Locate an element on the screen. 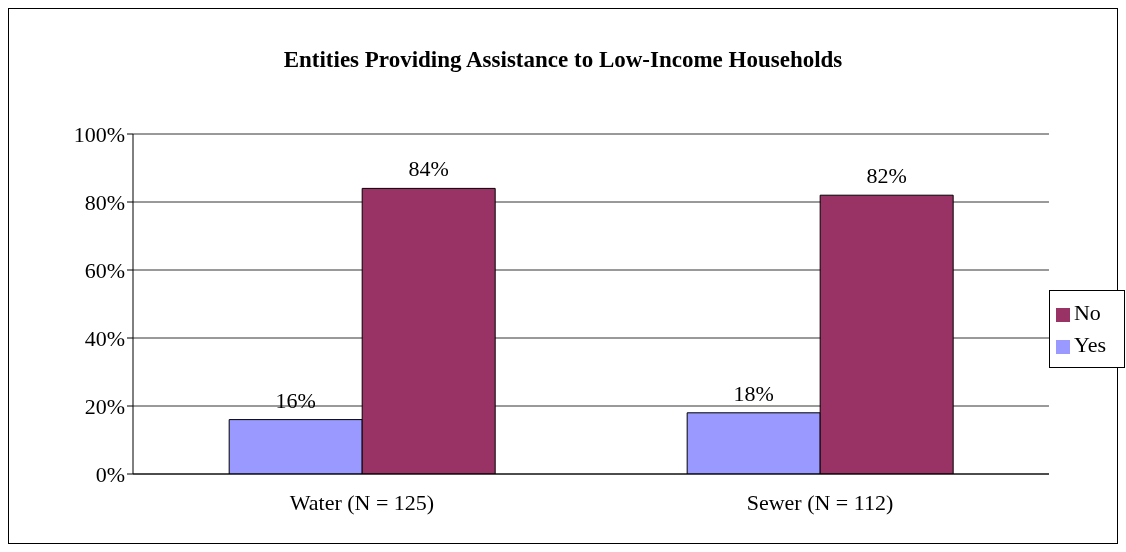 The height and width of the screenshot is (552, 1126). chart-title: Entities Providing Assistance to Low-Income Households is located at coordinates (563, 60).